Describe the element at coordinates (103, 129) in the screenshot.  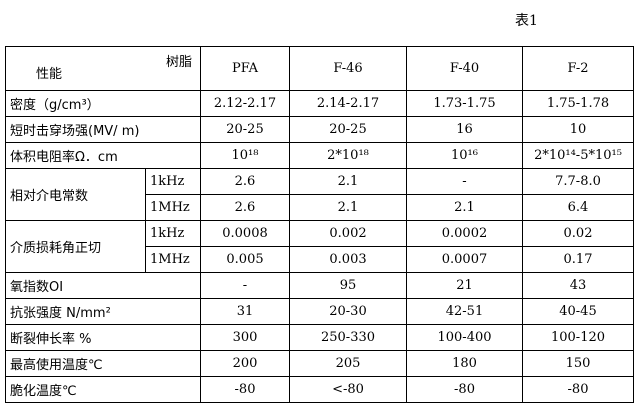
I see `property-label: 短时击穿场强(MV/ m)` at that location.